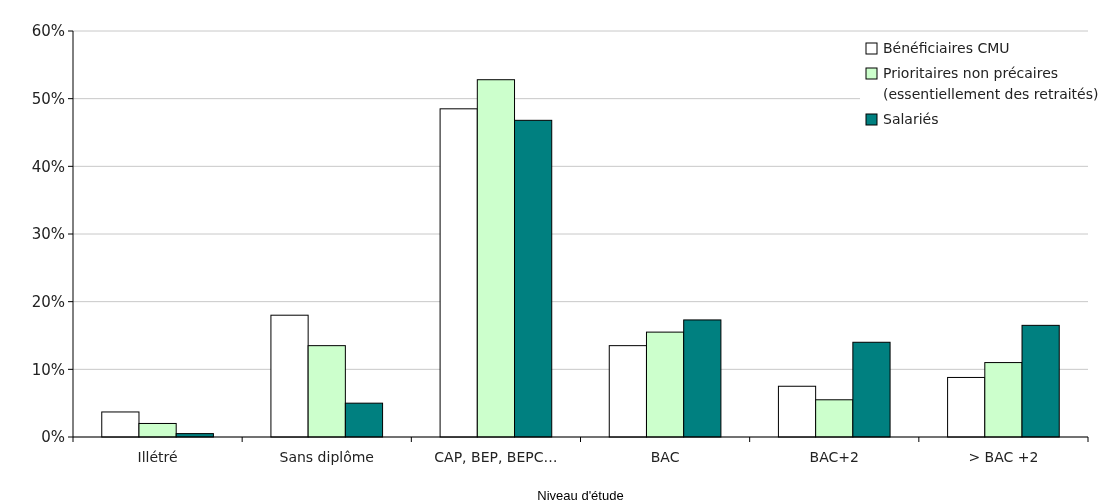 Image resolution: width=1111 pixels, height=501 pixels. Describe the element at coordinates (834, 457) in the screenshot. I see `x-tick-label: BAC+2` at that location.